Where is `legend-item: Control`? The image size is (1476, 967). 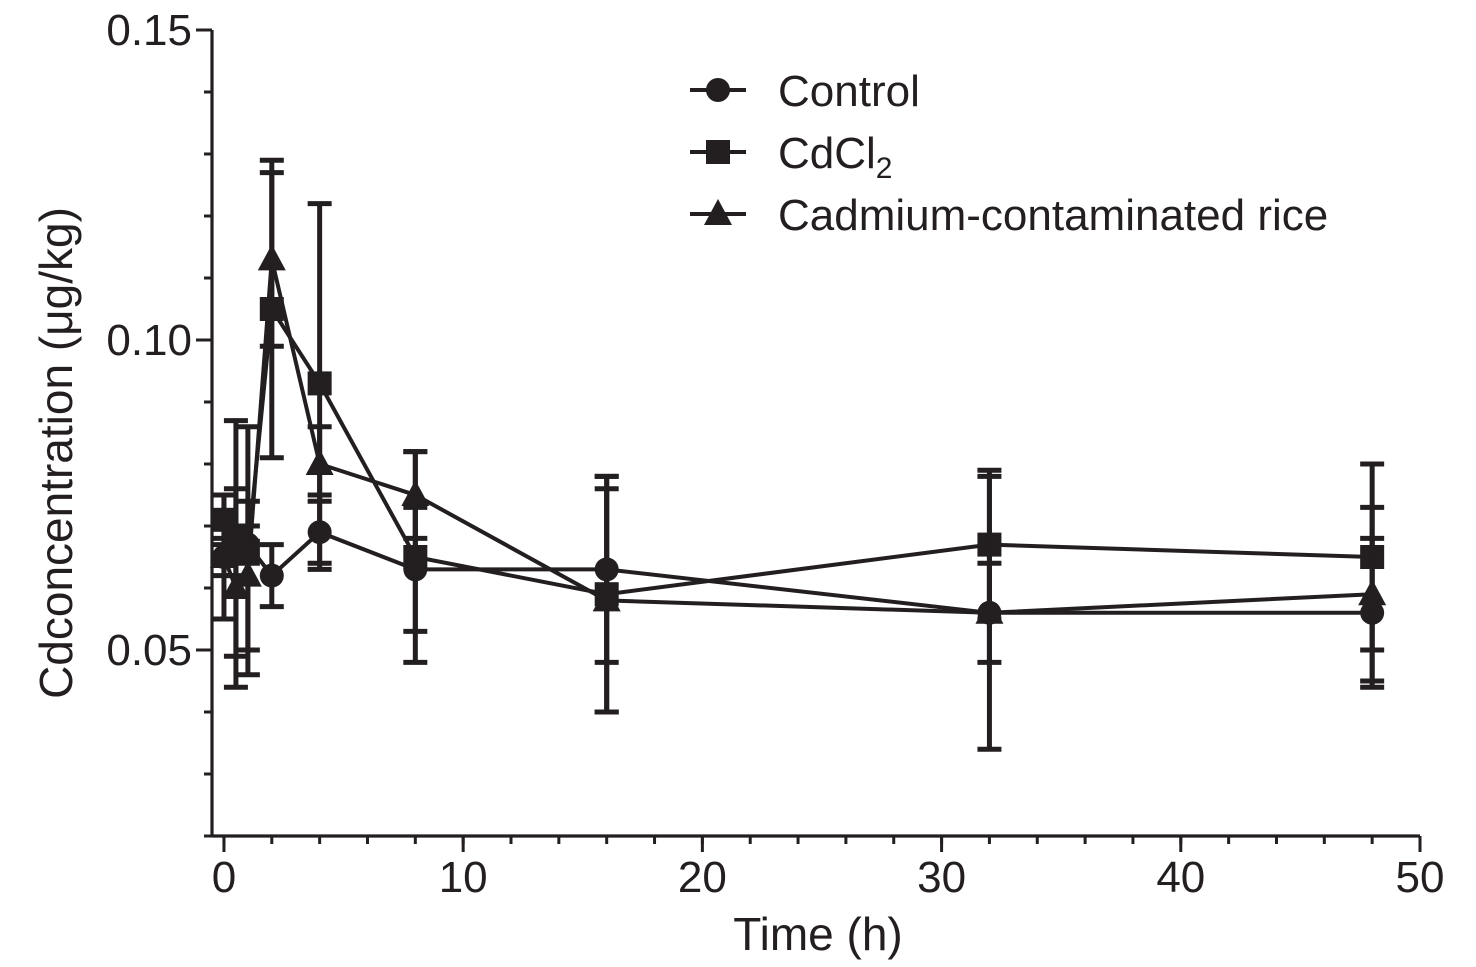 legend-item: Control is located at coordinates (805, 91).